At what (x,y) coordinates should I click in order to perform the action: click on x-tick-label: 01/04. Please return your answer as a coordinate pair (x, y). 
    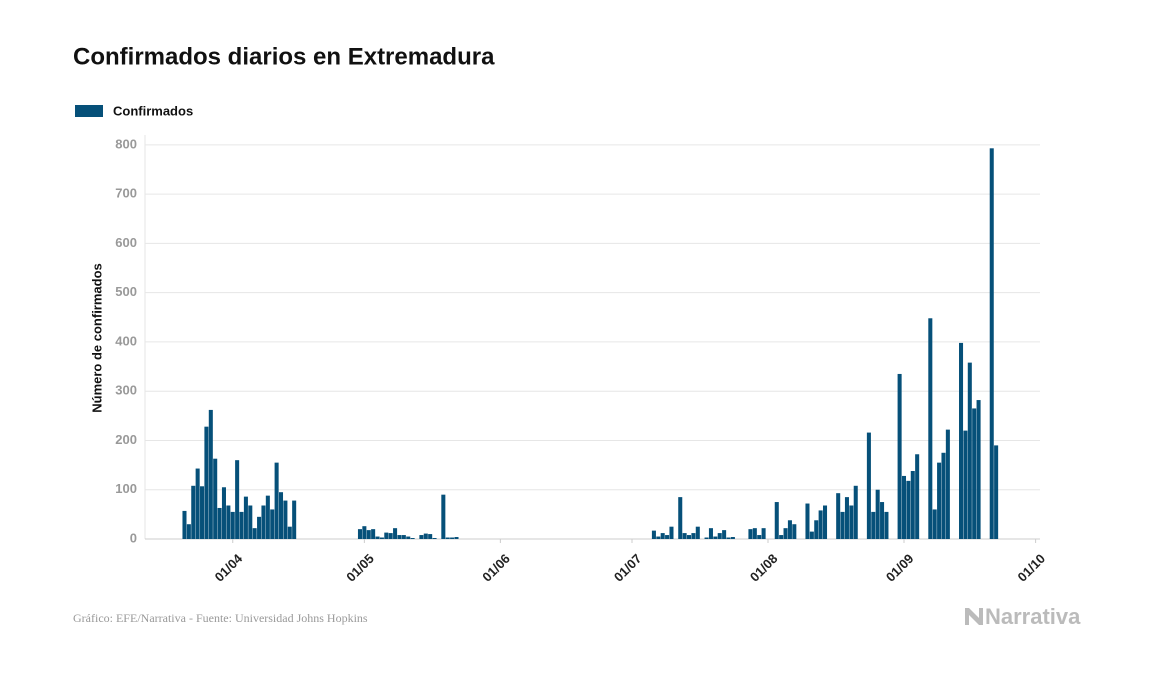
    Looking at the image, I should click on (229, 567).